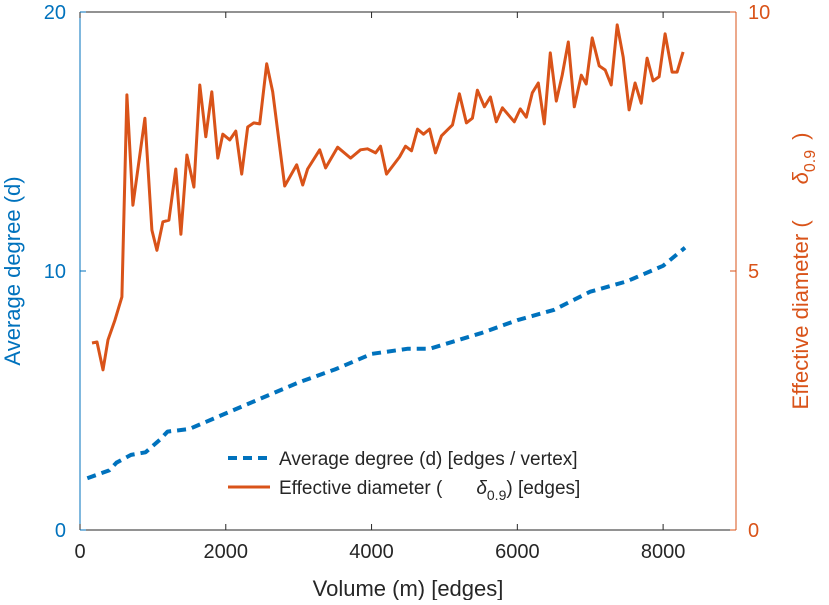  I want to click on x-tick-label: 6000, so click(517, 552).